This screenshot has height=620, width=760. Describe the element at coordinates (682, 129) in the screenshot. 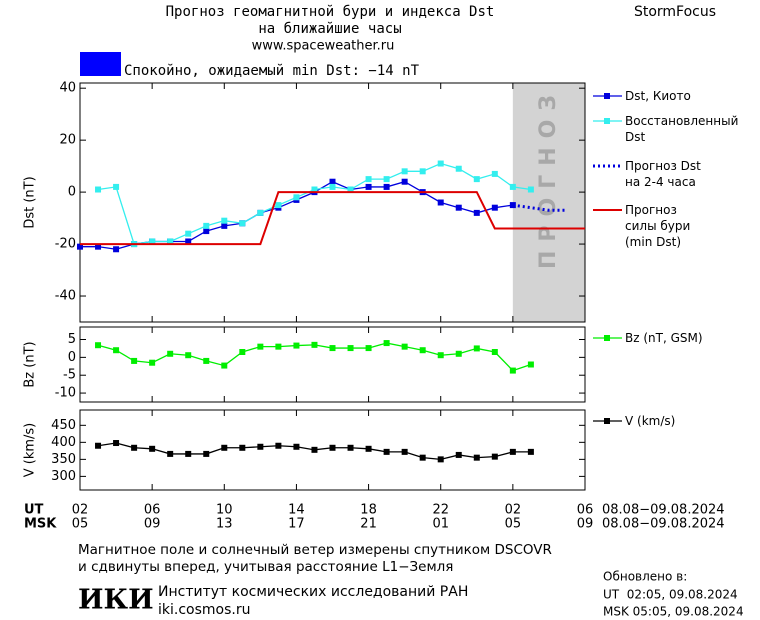

I see `legend-label: Восстановленный Dst` at that location.